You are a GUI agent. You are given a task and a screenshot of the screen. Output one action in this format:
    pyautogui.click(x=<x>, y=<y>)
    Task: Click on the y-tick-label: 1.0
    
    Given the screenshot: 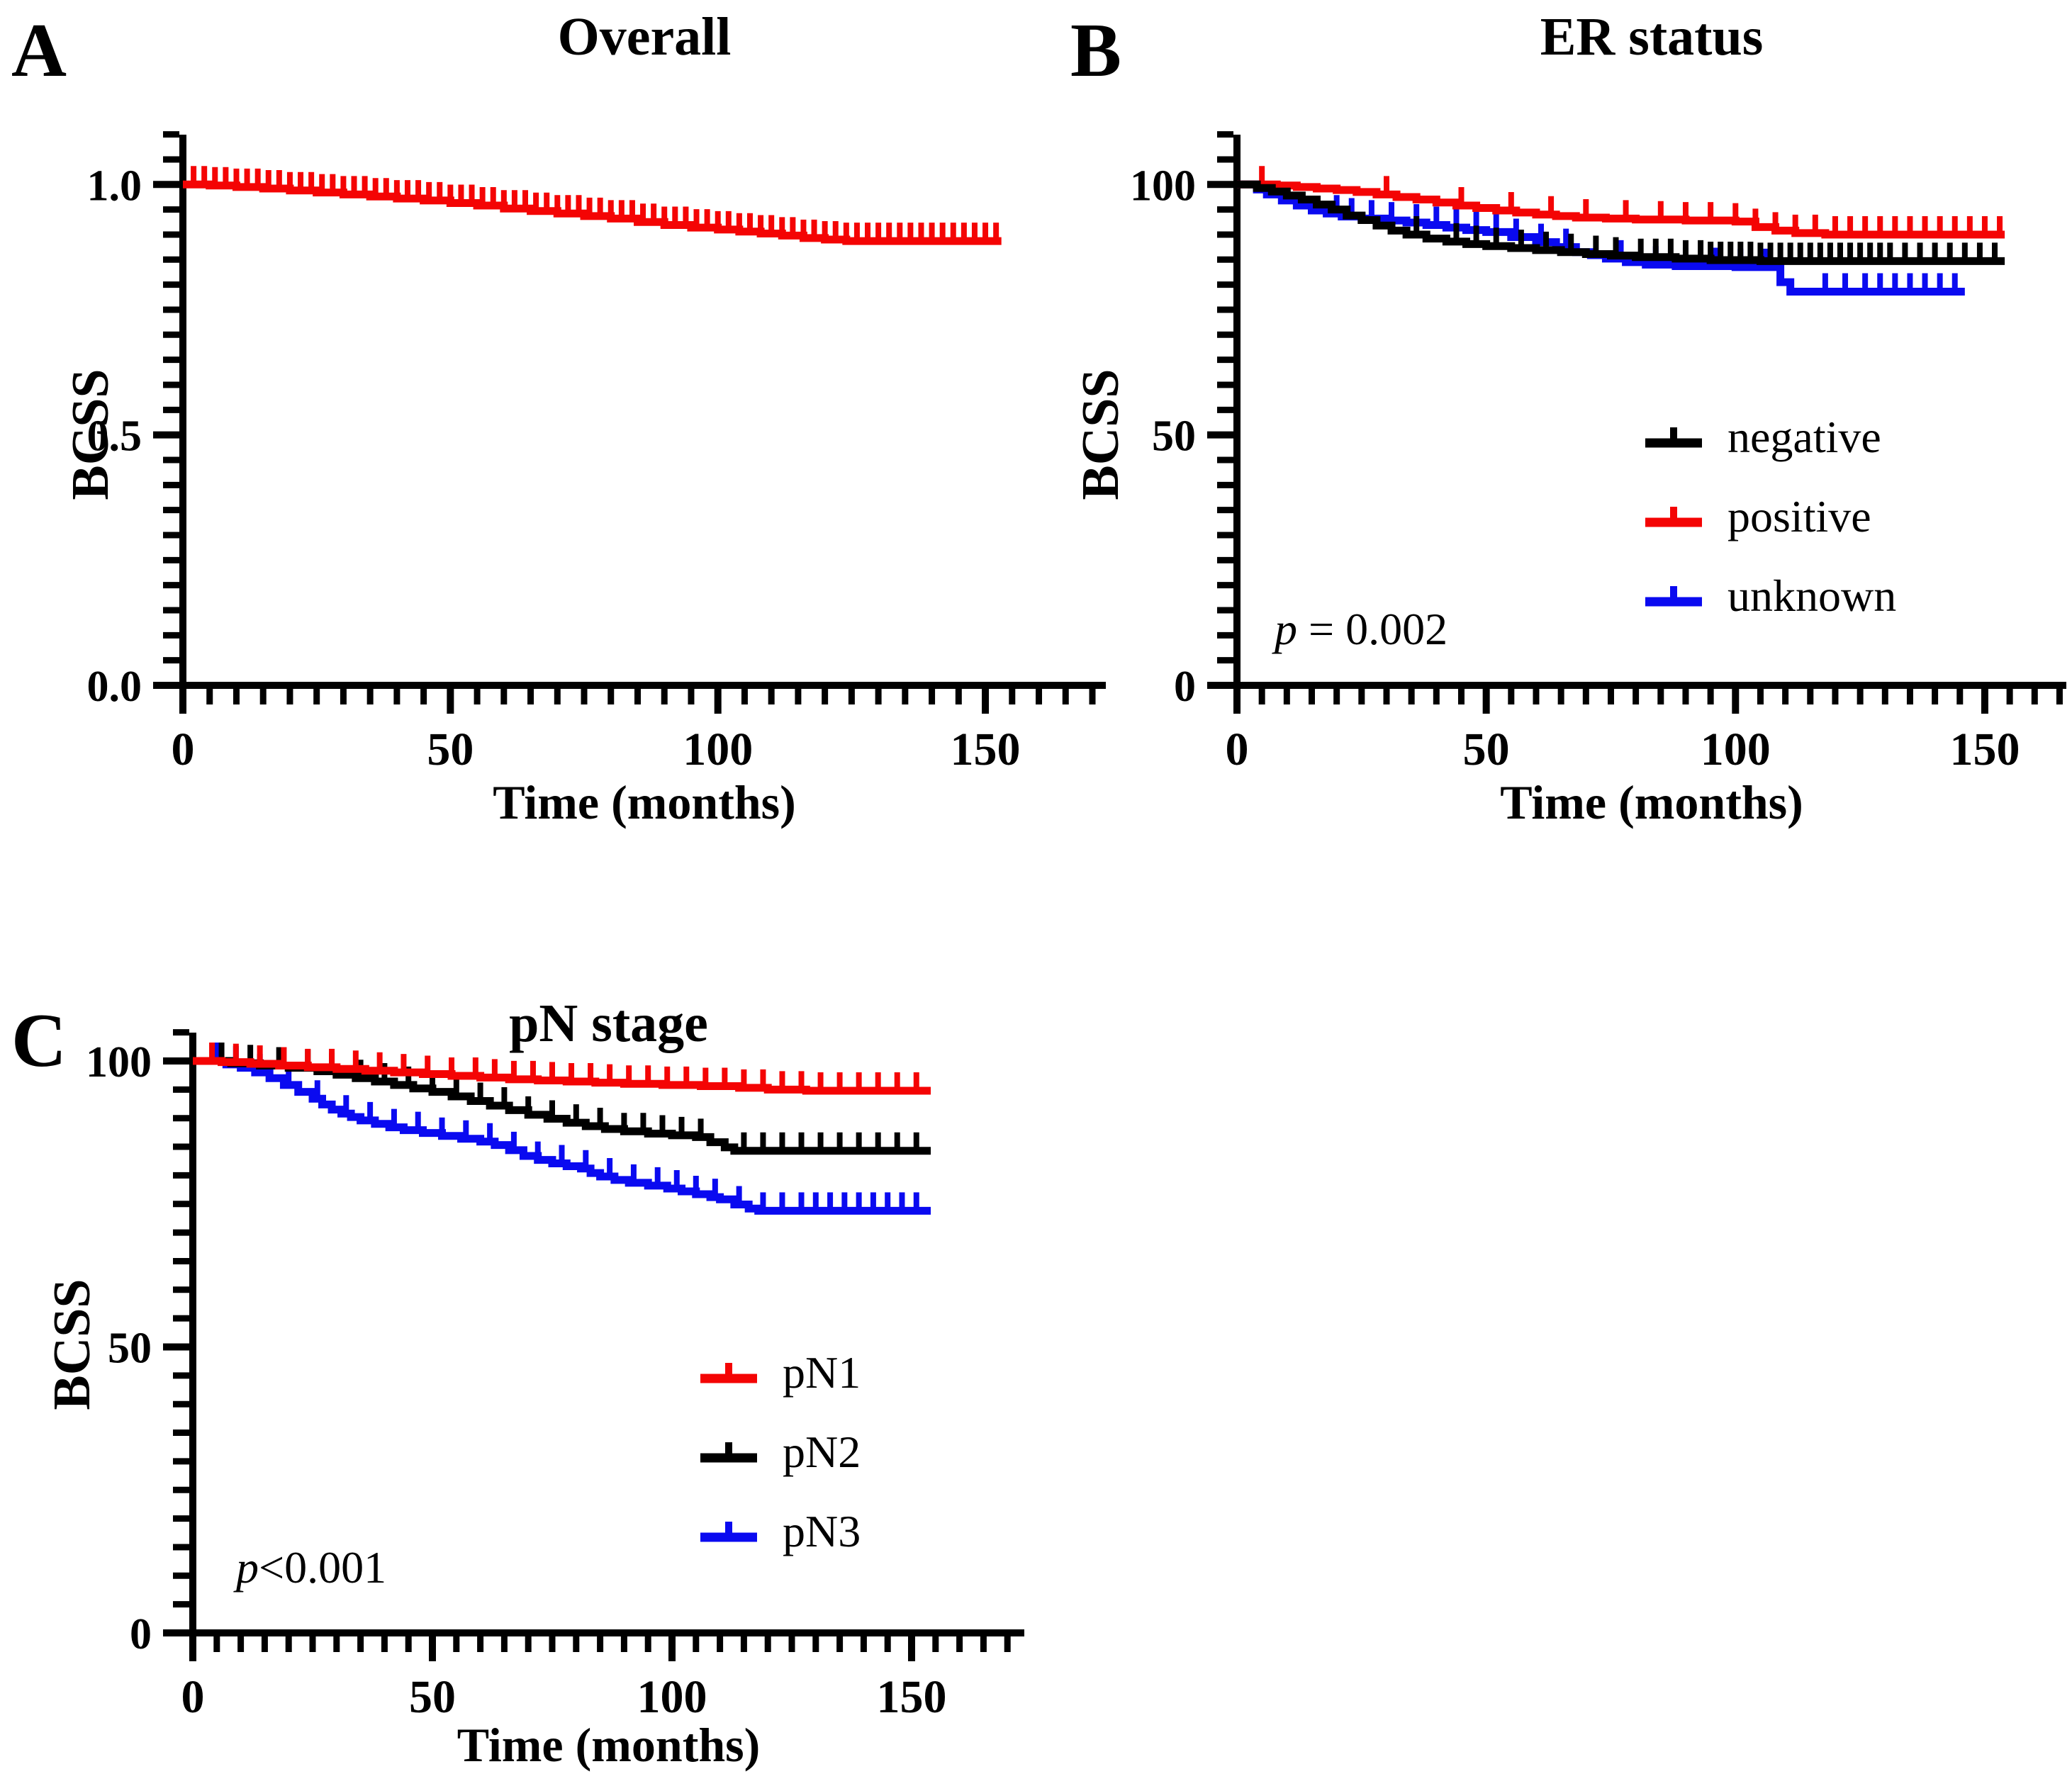 What is the action you would take?
    pyautogui.click(x=114, y=186)
    